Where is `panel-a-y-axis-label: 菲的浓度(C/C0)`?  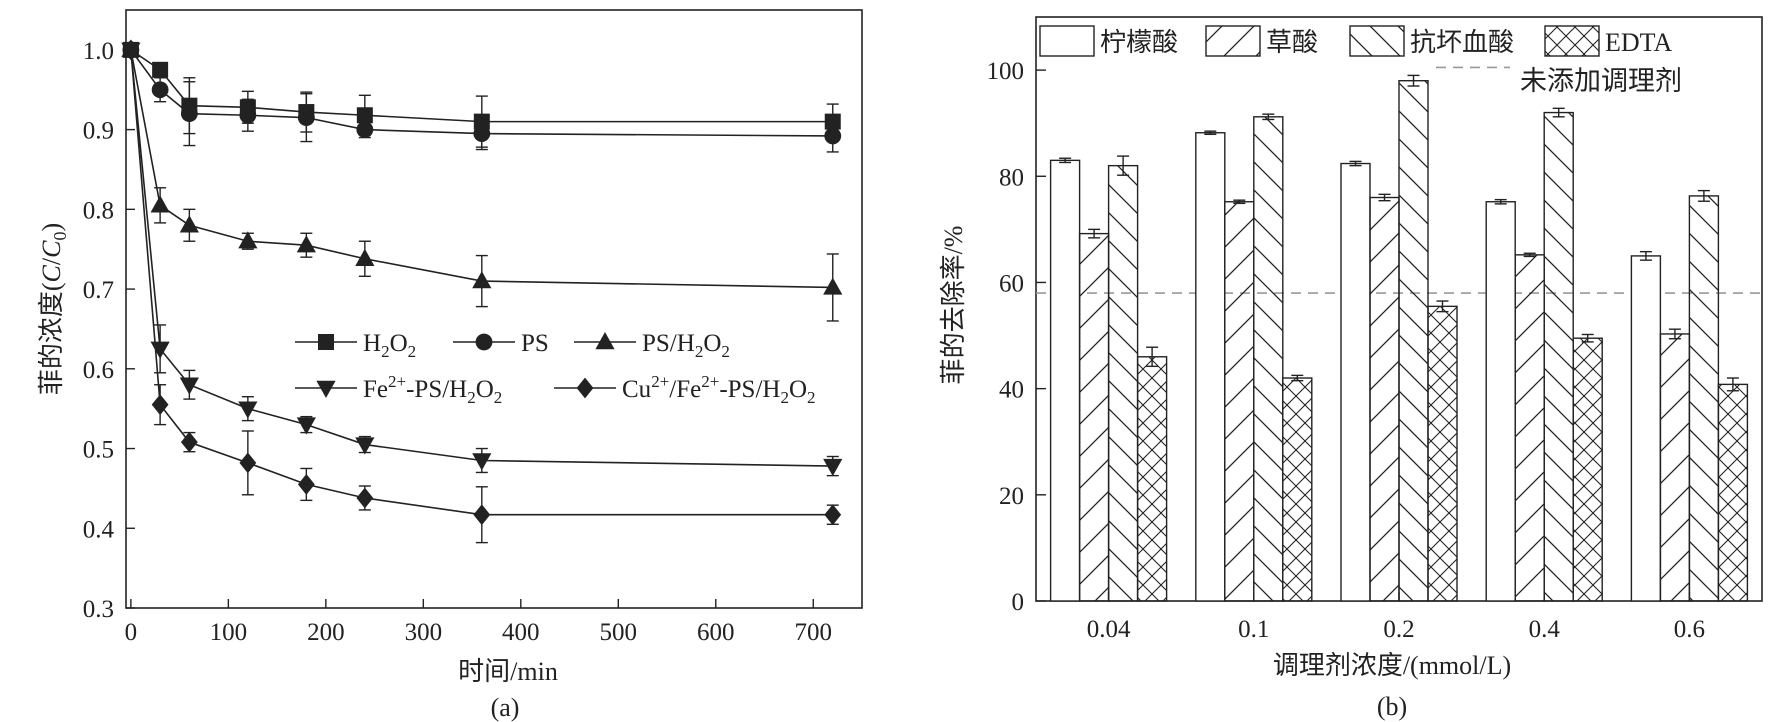 panel-a-y-axis-label: 菲的浓度(C/C0) is located at coordinates (53, 309).